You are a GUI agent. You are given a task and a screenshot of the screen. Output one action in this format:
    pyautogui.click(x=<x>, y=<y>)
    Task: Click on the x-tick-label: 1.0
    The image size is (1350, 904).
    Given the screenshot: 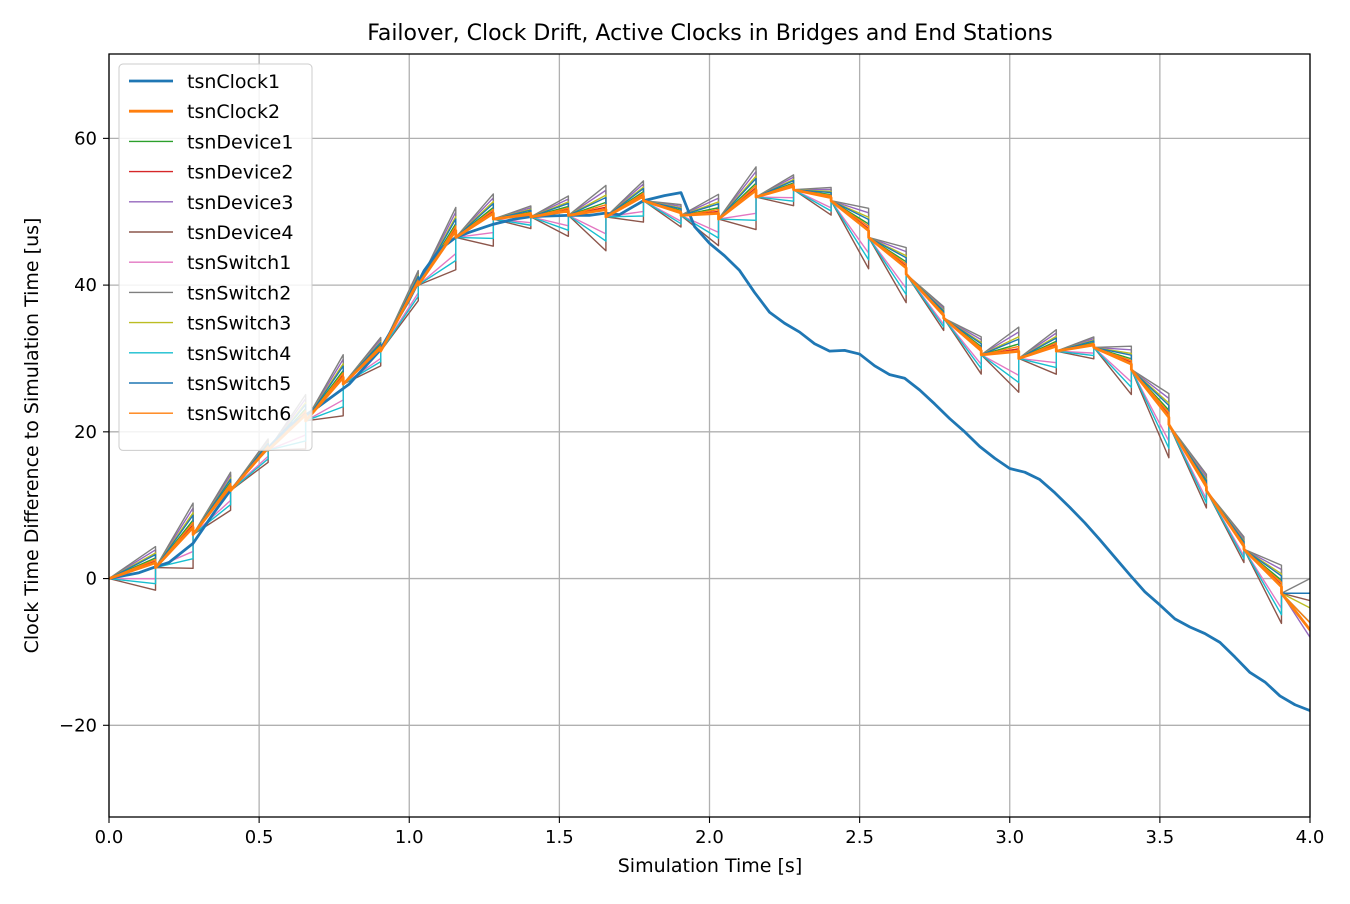 What is the action you would take?
    pyautogui.click(x=409, y=837)
    